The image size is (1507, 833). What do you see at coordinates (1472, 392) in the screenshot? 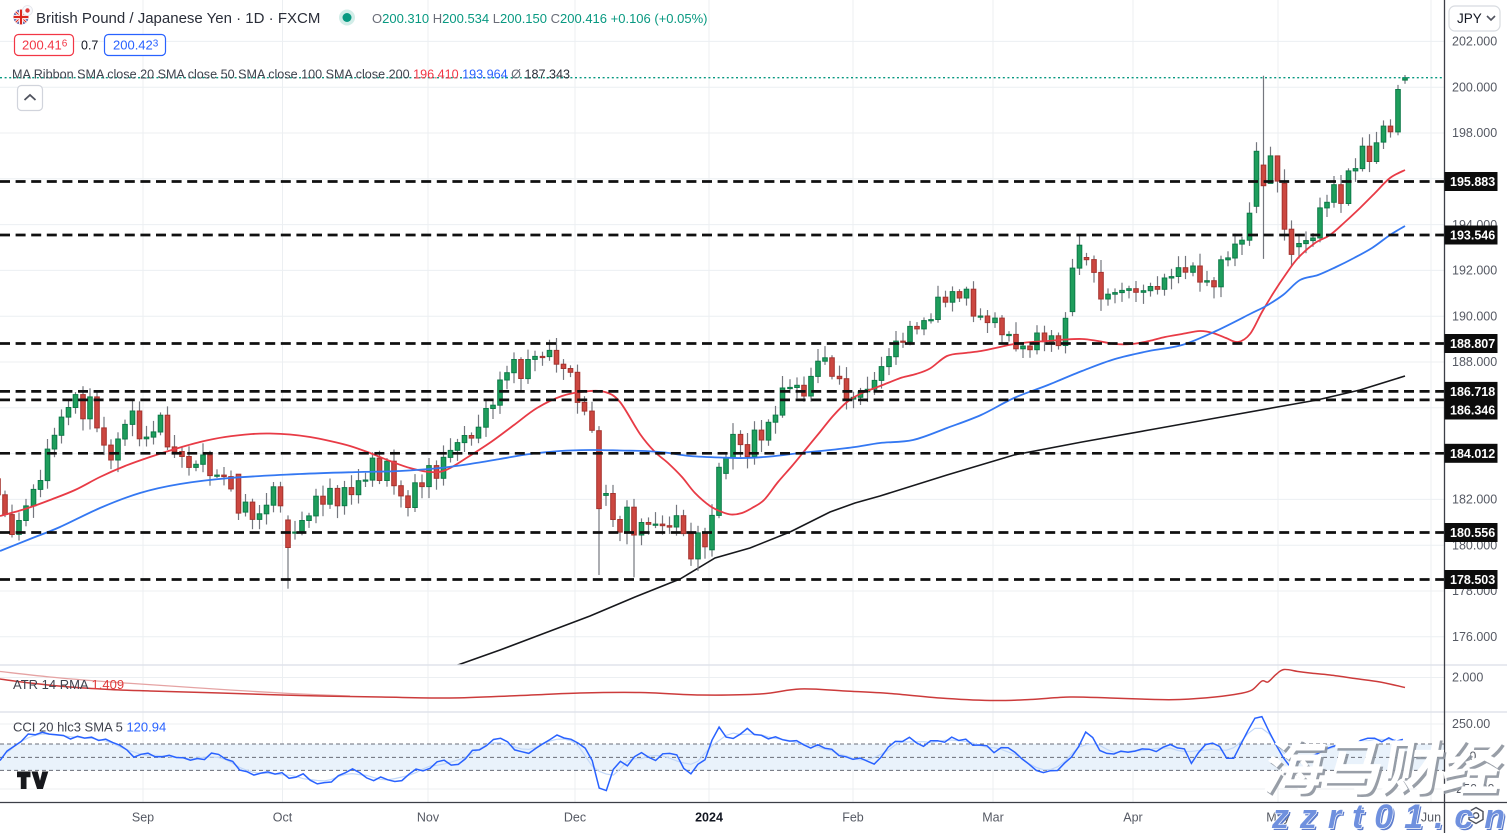
I see `svg-text: 186.718` at bounding box center [1472, 392].